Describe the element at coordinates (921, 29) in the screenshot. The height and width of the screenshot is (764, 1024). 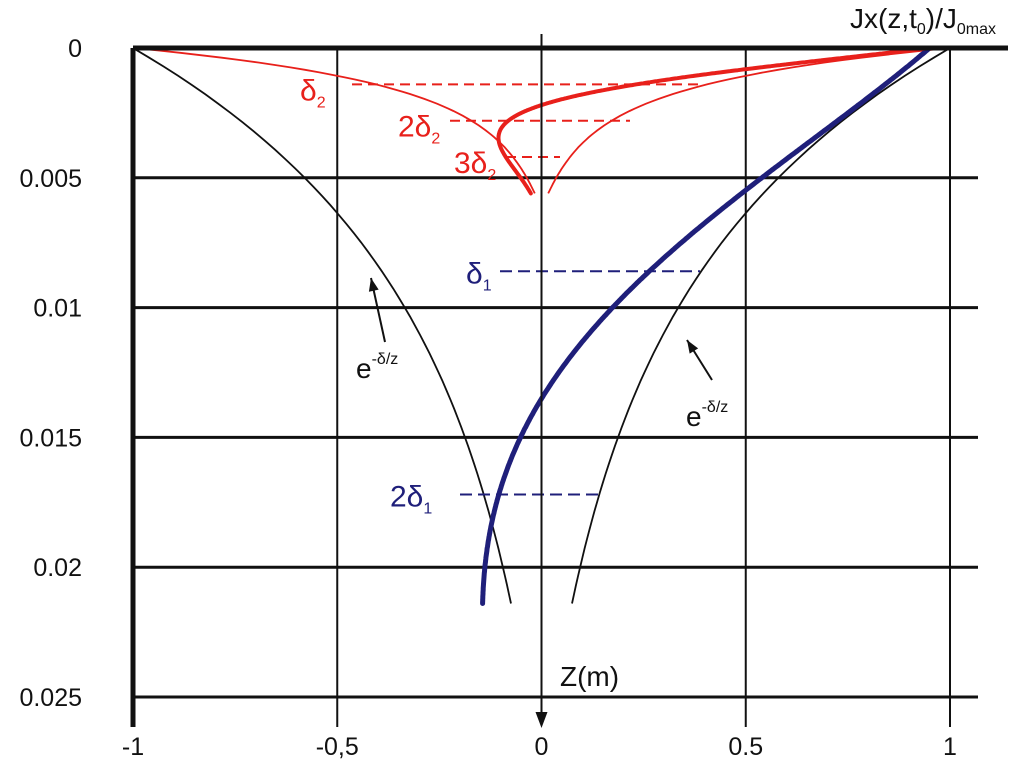
I see `x-axis-title-sub0: 0` at that location.